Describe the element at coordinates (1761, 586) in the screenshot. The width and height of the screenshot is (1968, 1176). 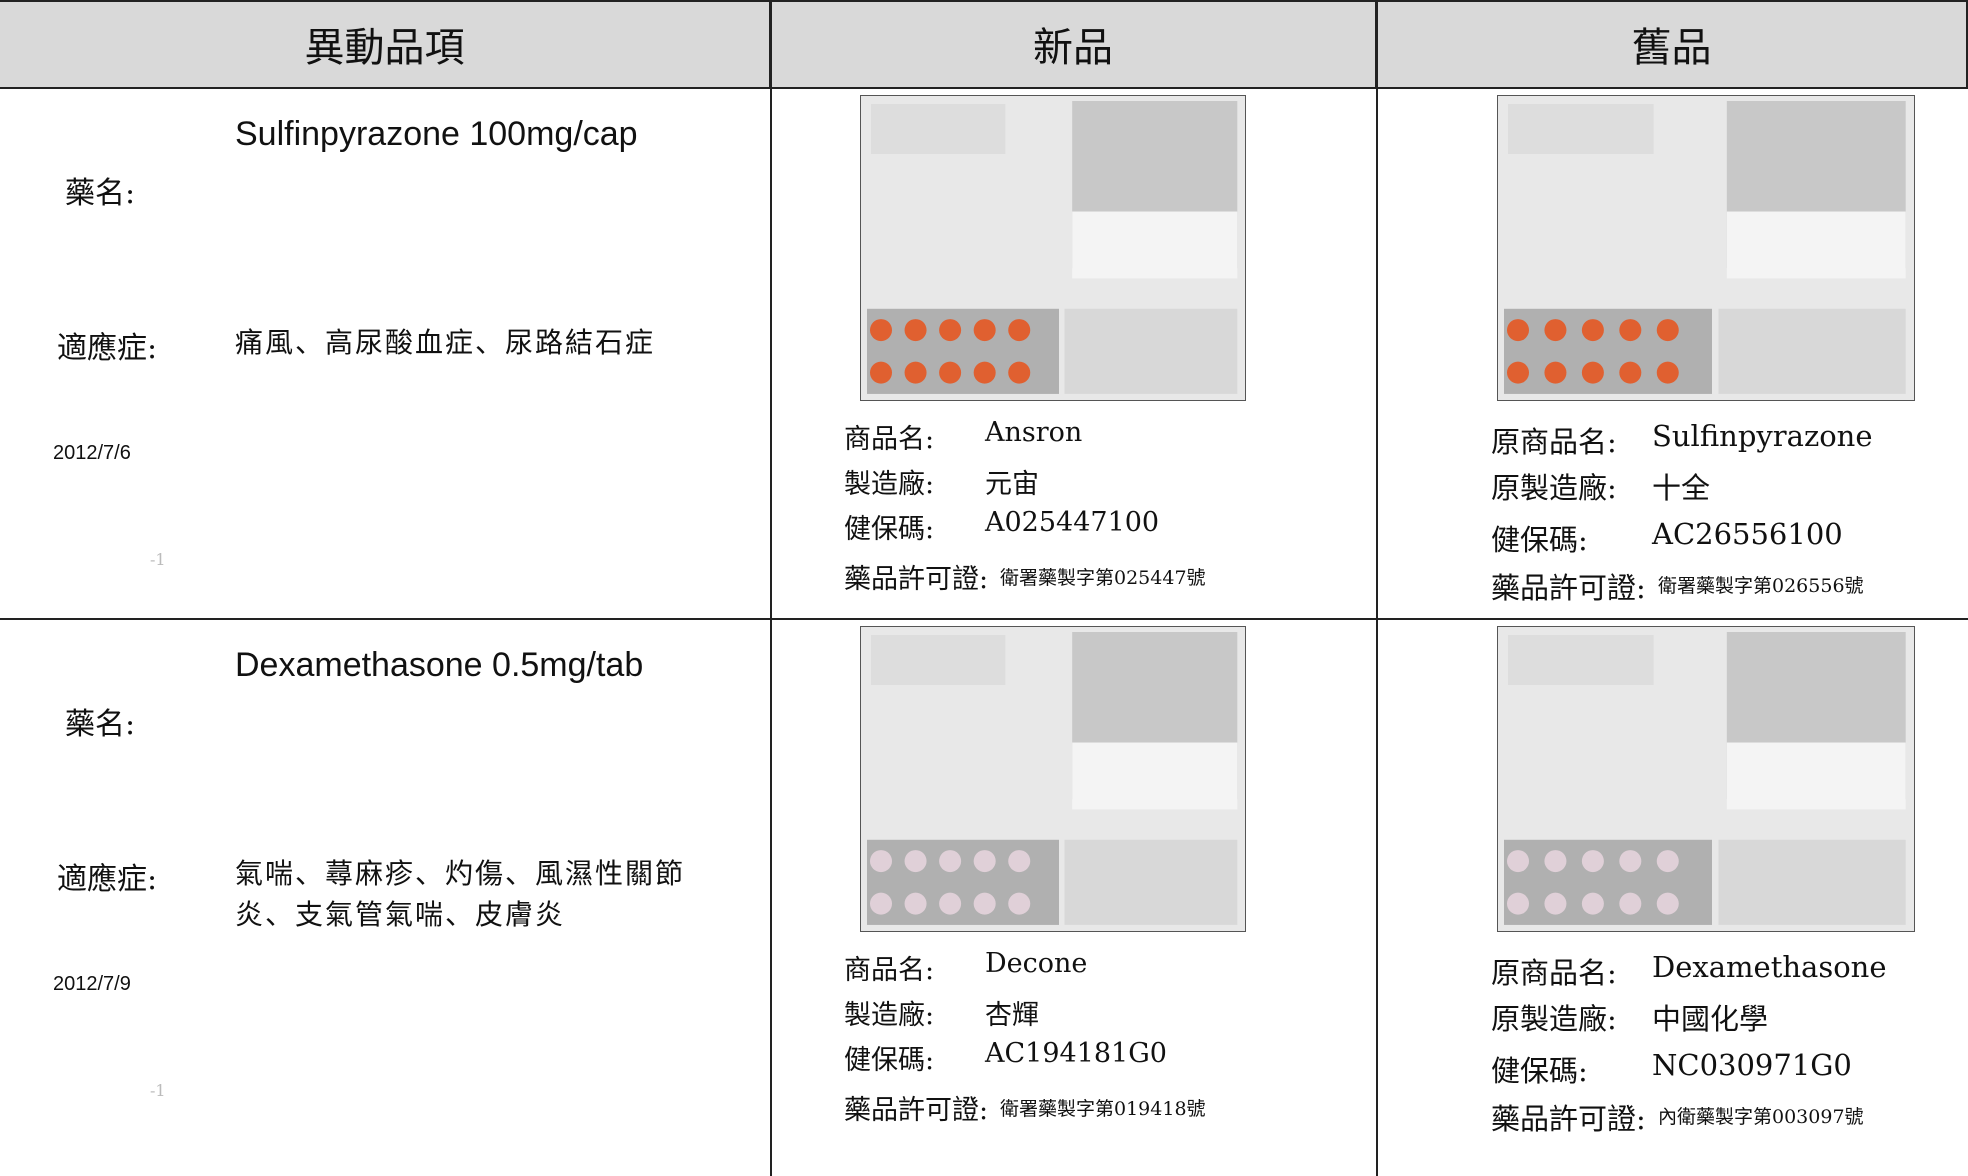
I see `field-value: 衛署藥製字第026556號` at that location.